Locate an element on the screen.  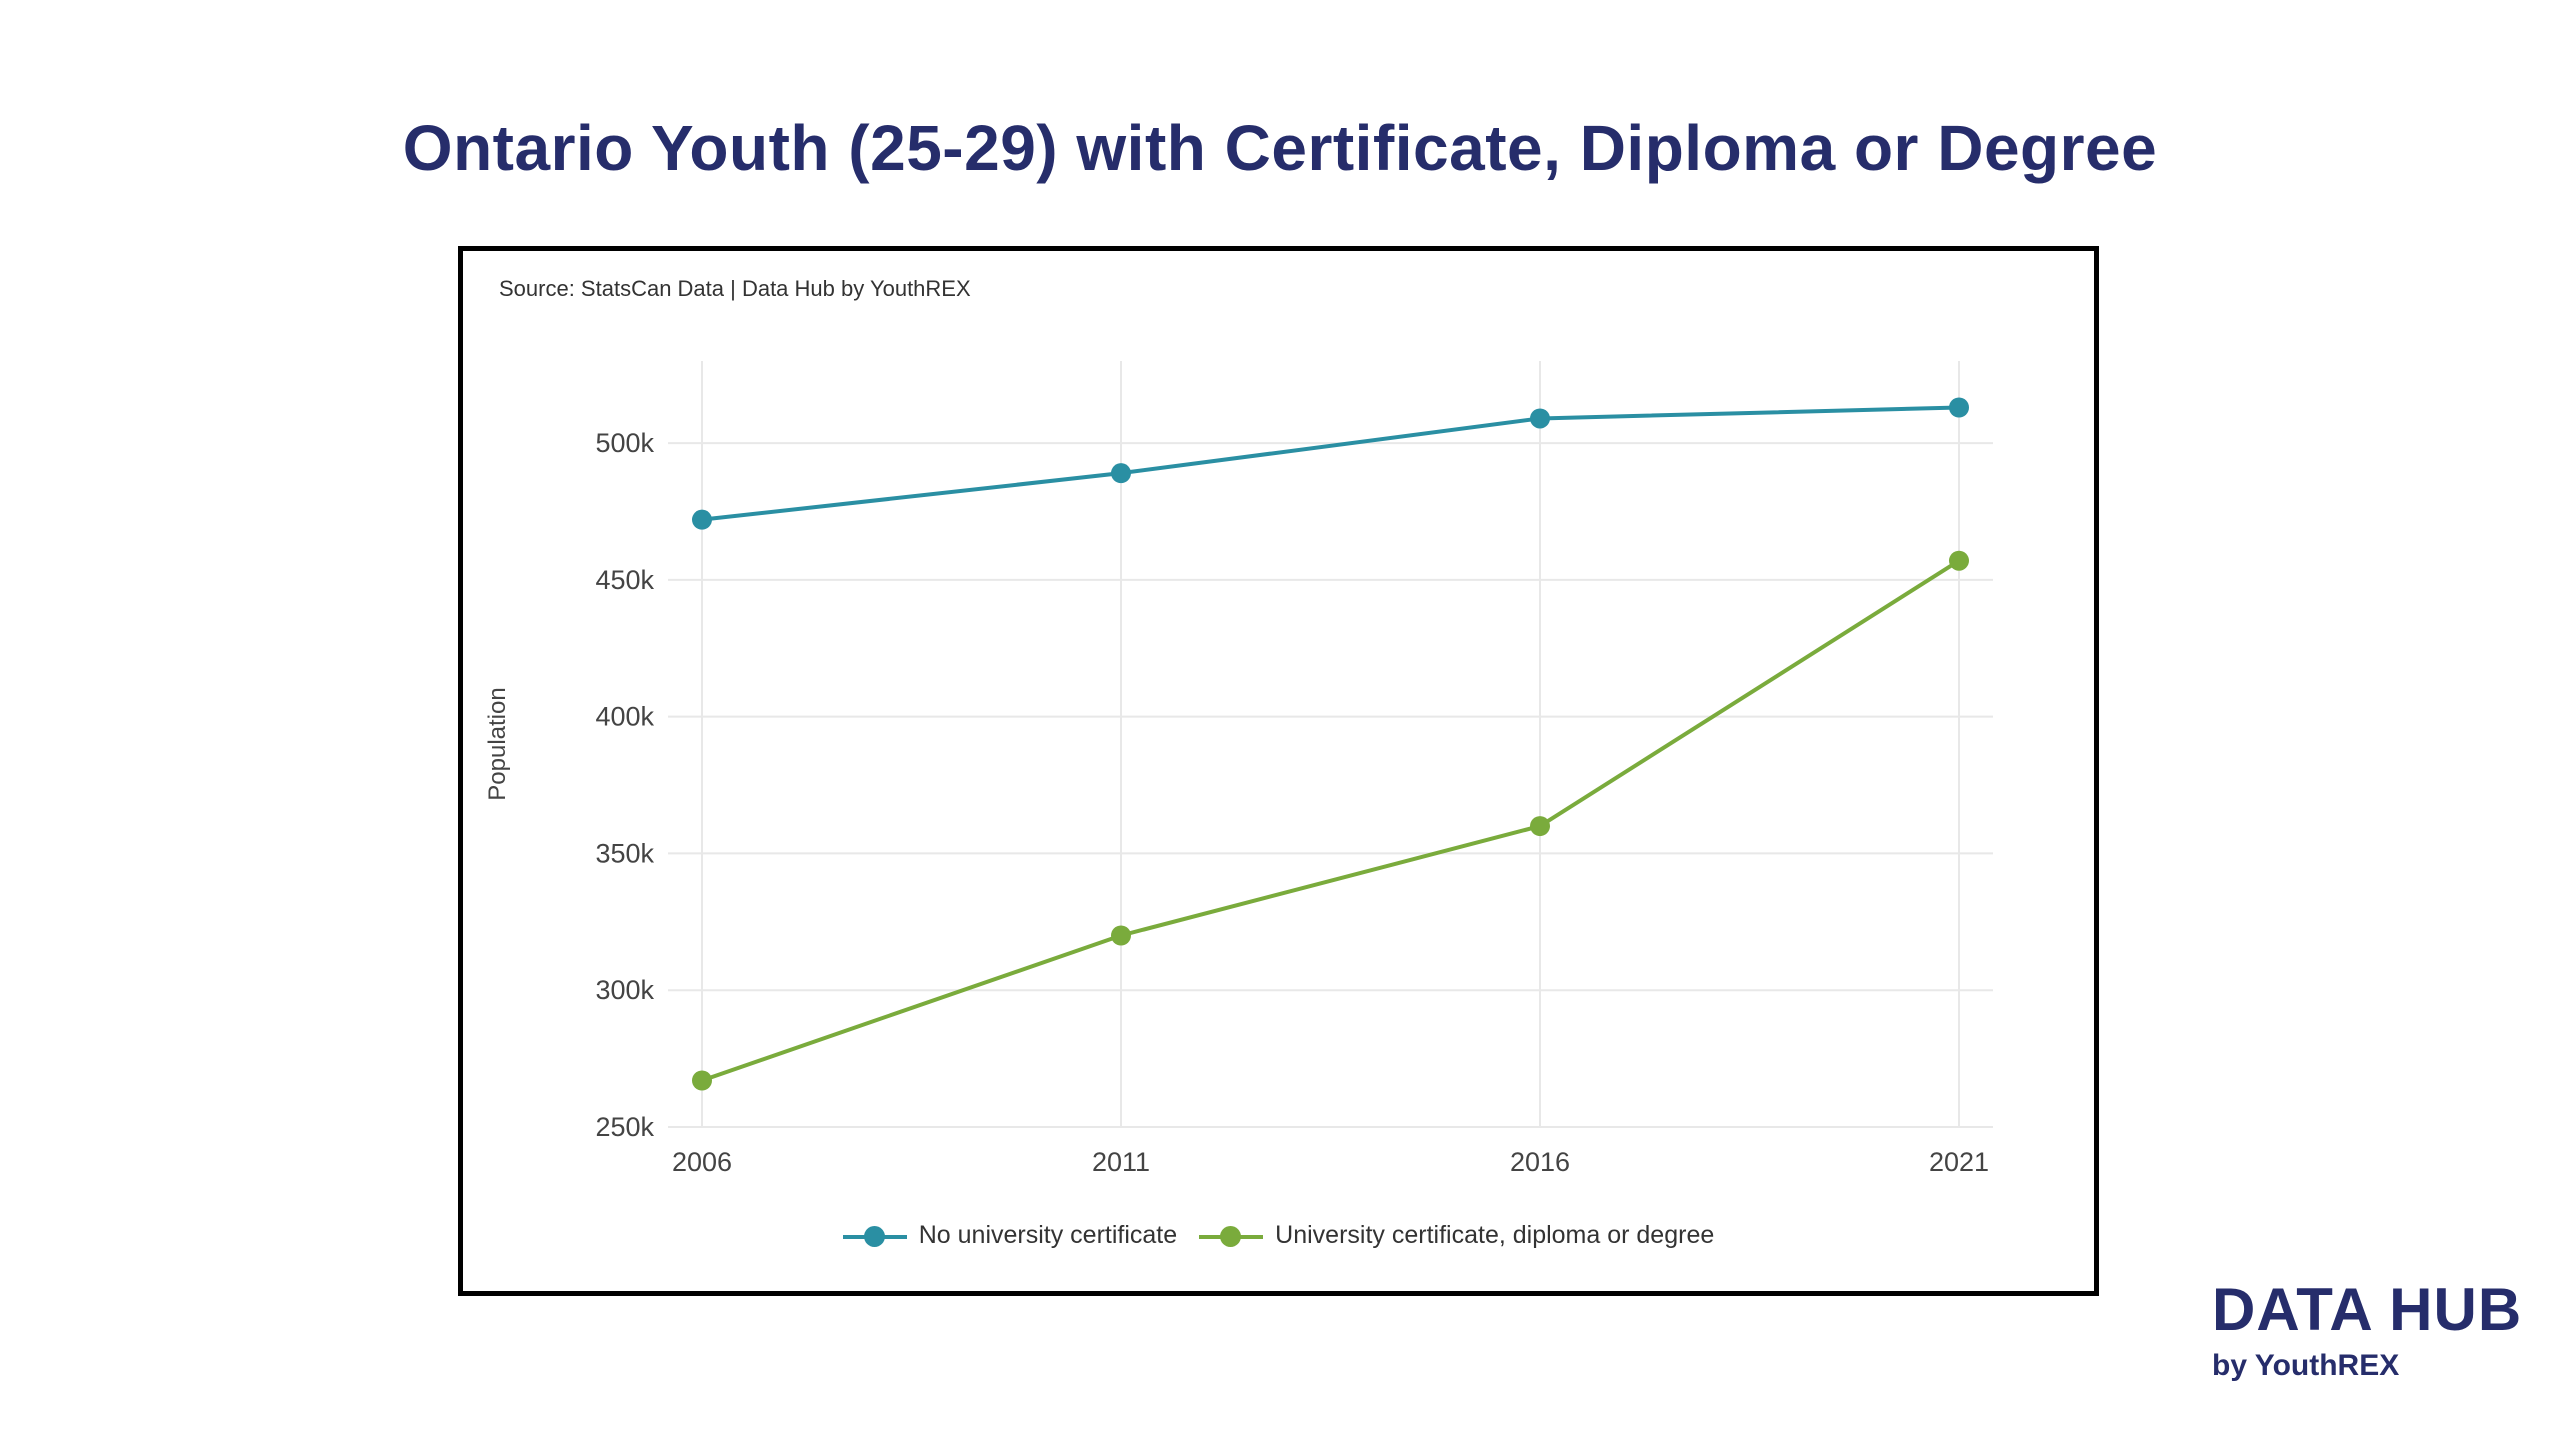
y-tick-label: 350k is located at coordinates (624, 853).